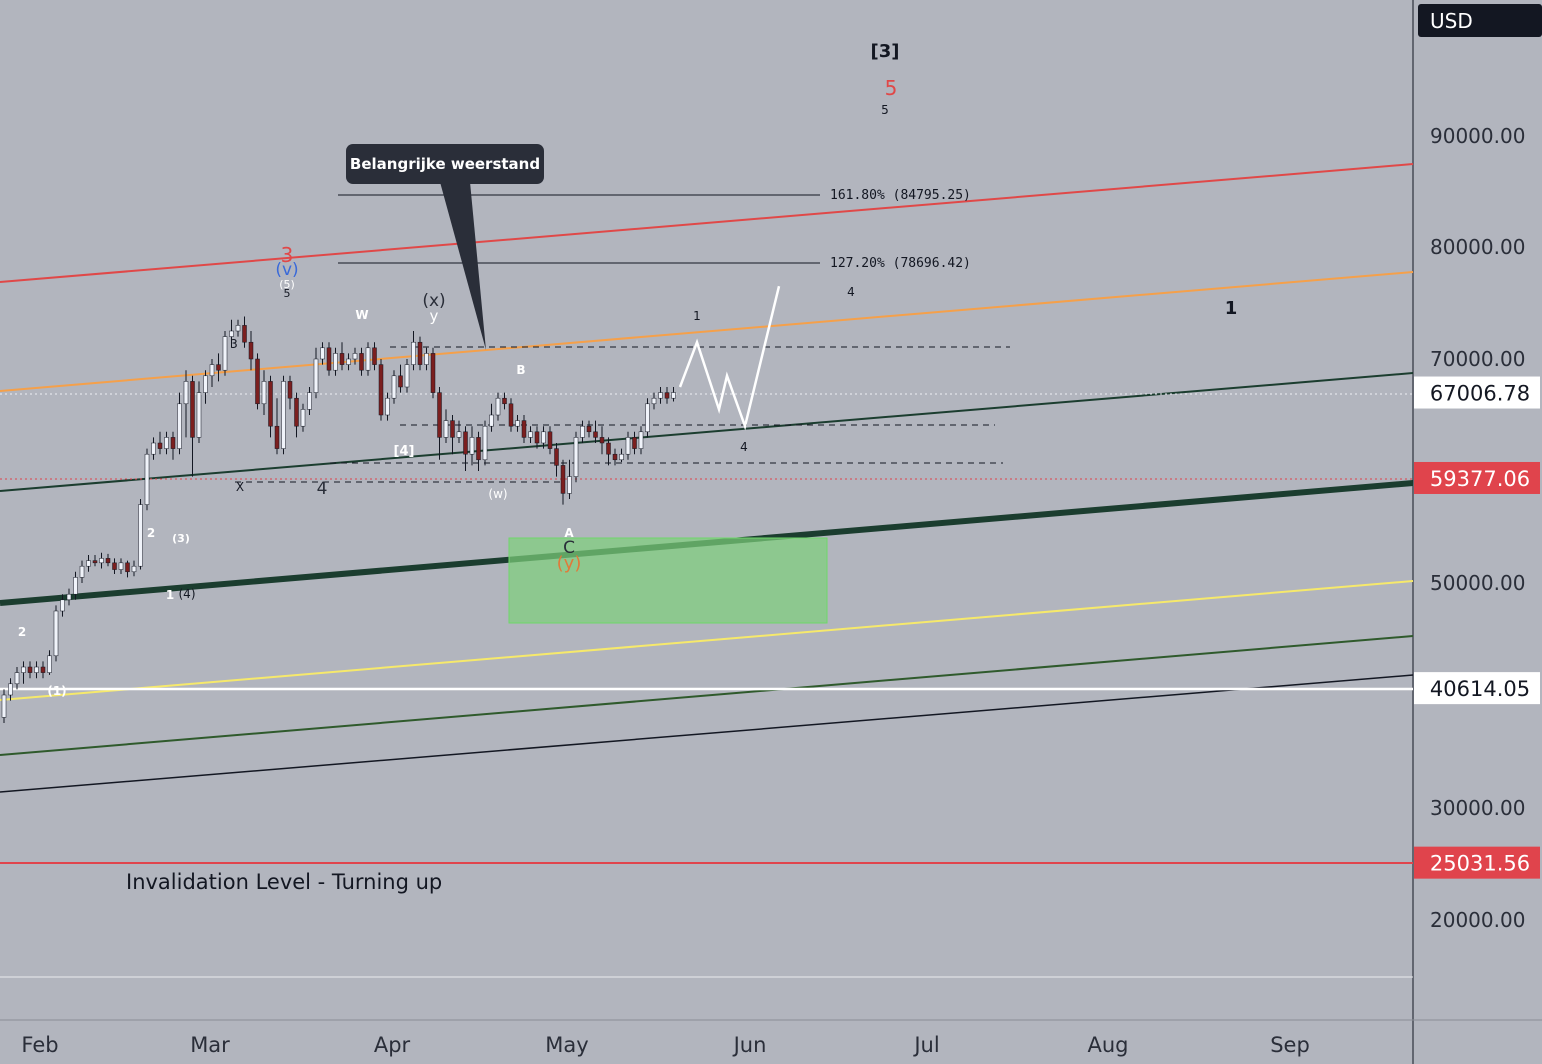  I want to click on x-tick-label: Feb, so click(39, 1045).